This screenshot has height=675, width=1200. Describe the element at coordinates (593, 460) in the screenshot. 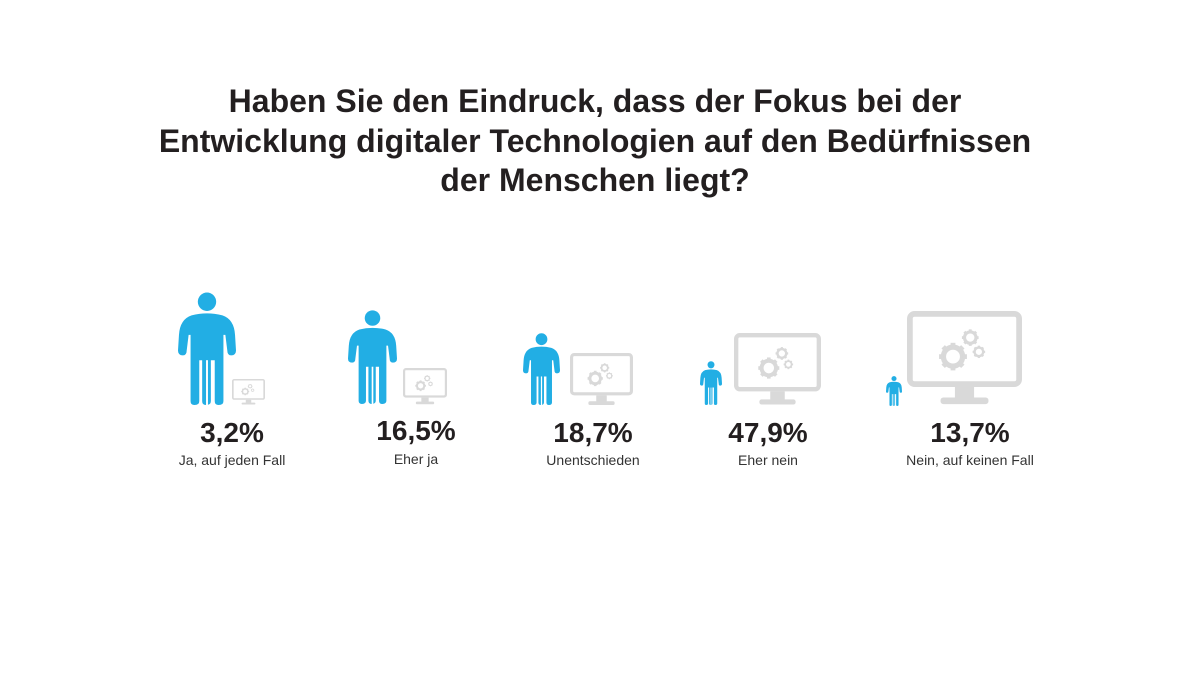

I see `category-label: Unentschieden` at that location.